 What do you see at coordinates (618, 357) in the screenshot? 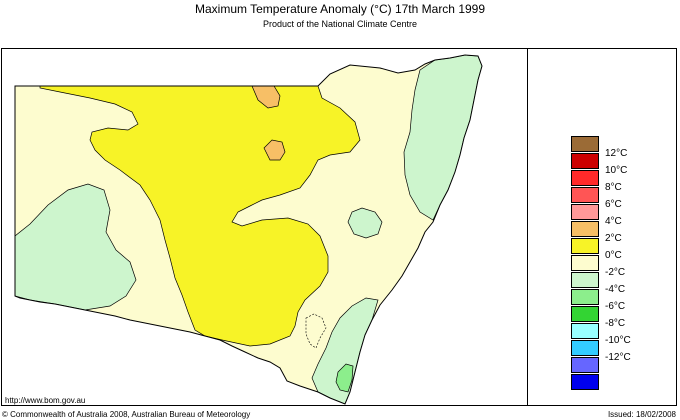
I see `legend-label: -12°C` at bounding box center [618, 357].